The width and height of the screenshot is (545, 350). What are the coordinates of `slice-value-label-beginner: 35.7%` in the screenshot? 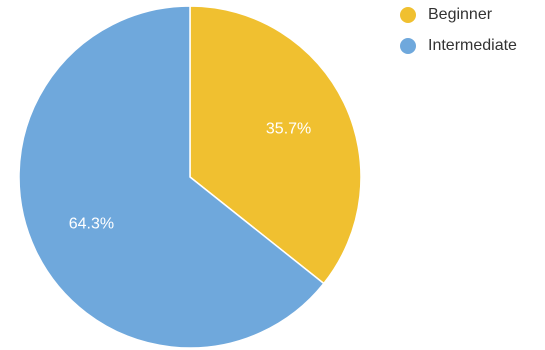 It's located at (288, 129).